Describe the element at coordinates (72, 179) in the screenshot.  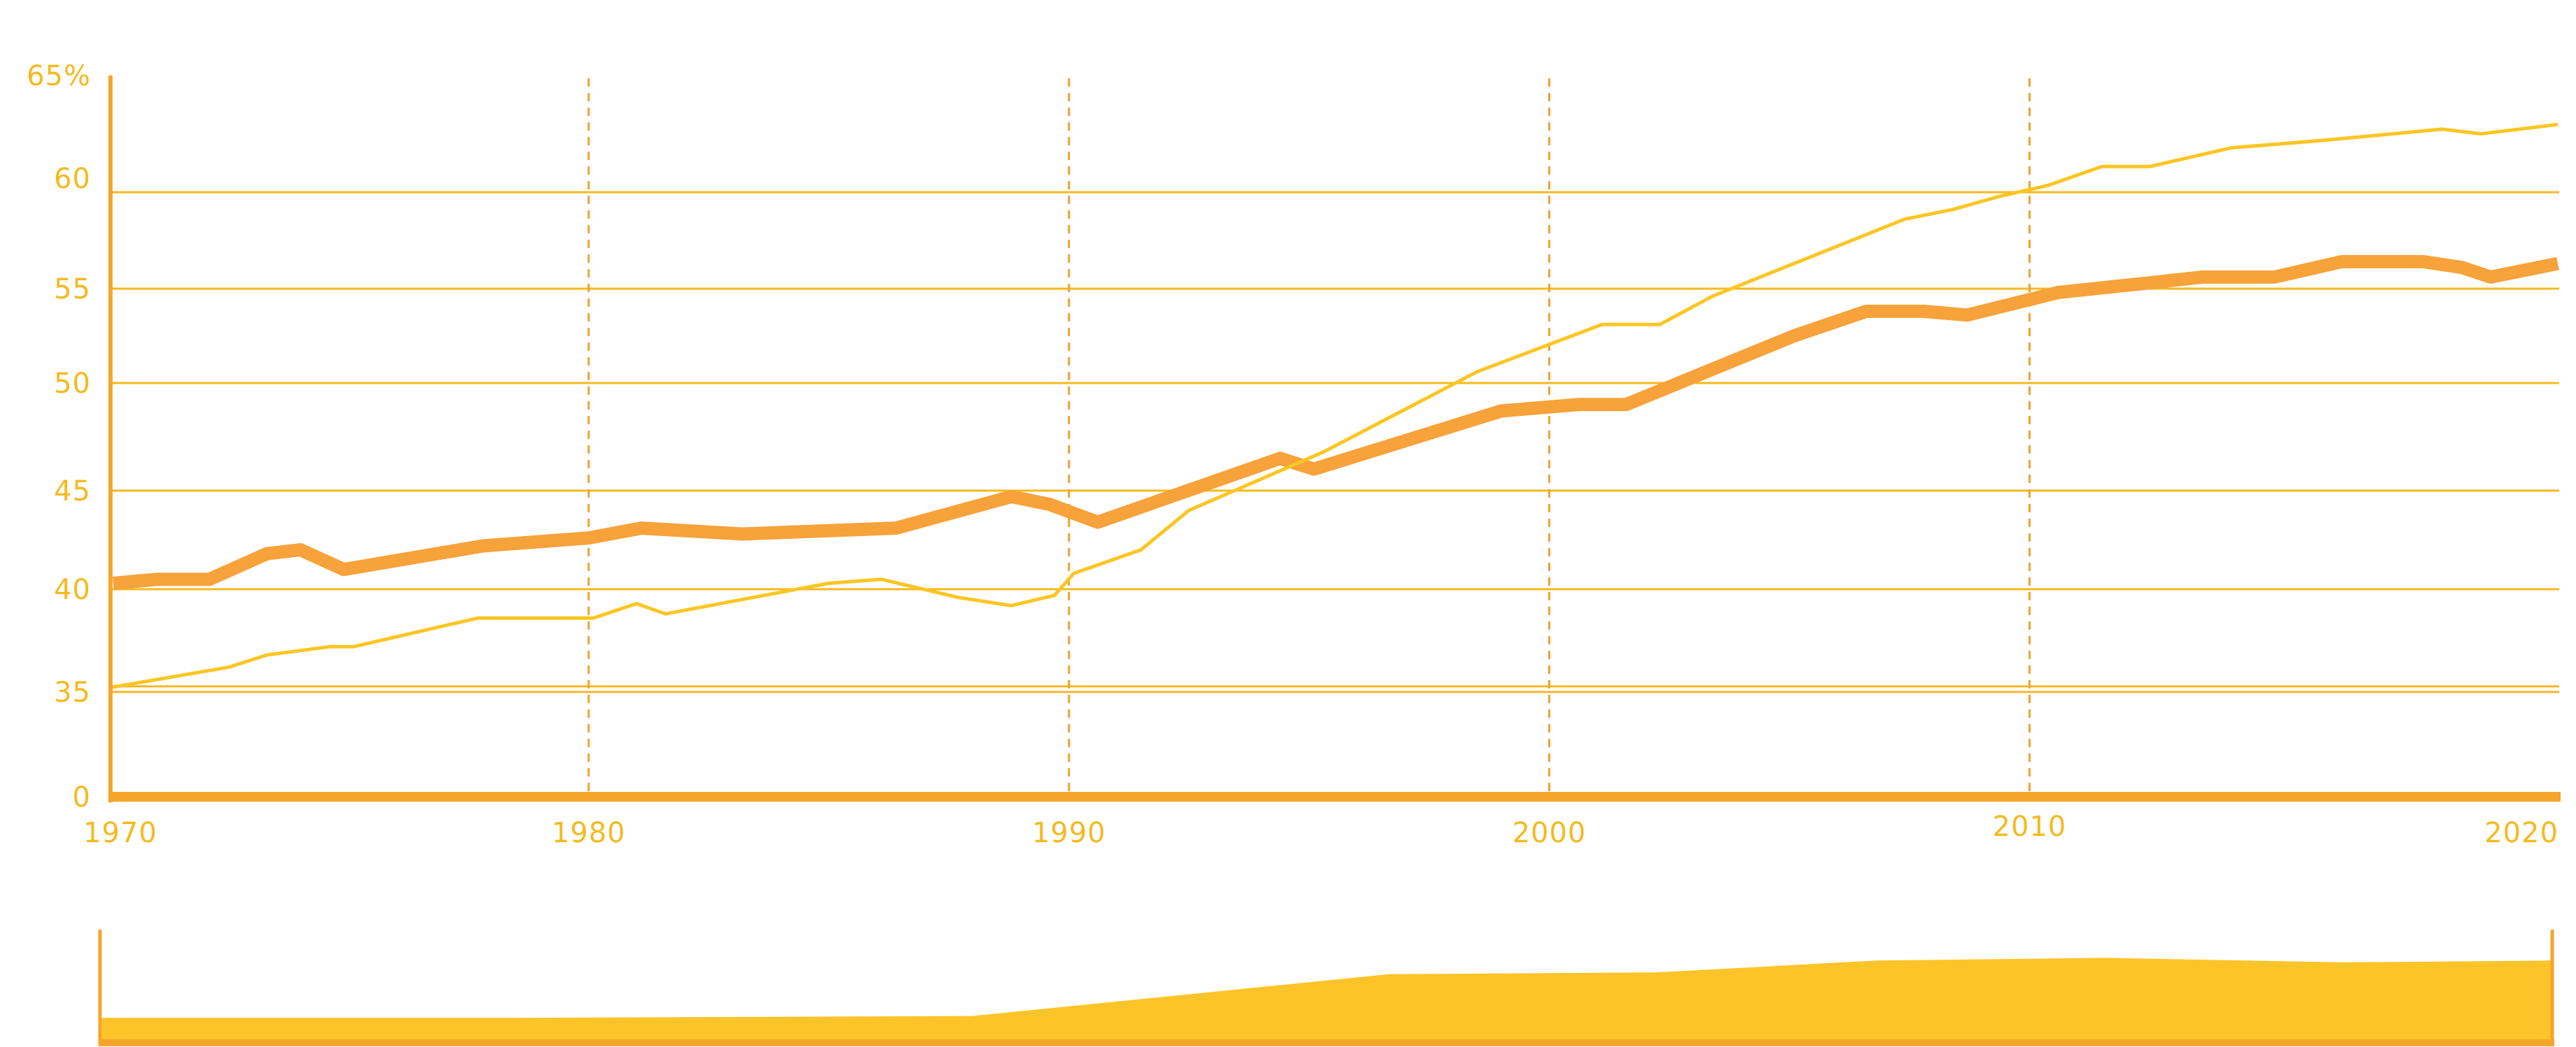
I see `y-tick-label: 60` at that location.